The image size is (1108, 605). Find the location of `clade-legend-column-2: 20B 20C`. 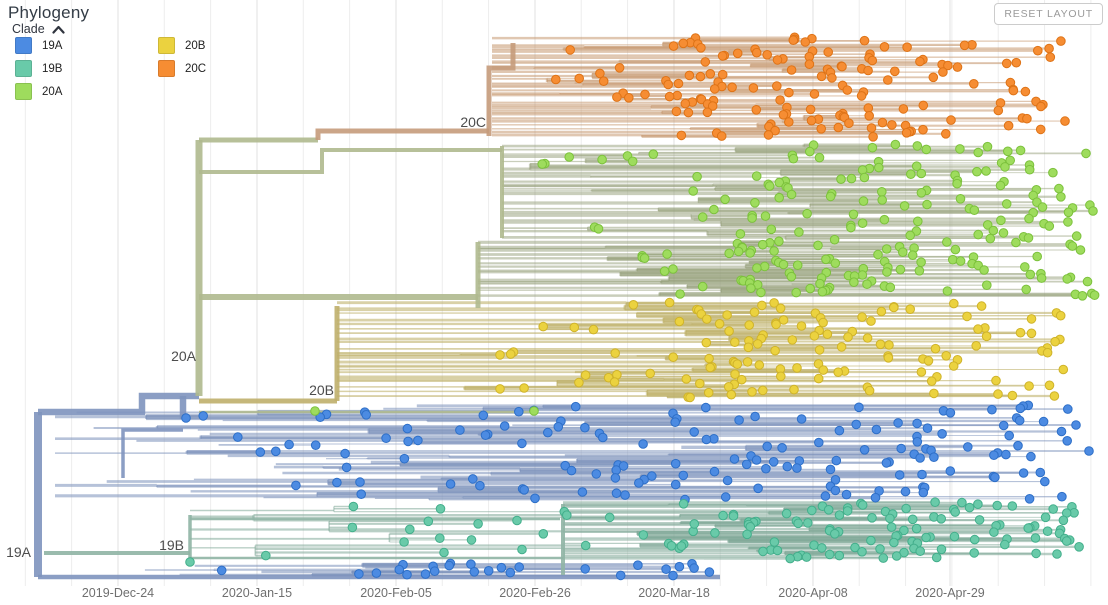

clade-legend-column-2: 20B 20C is located at coordinates (182, 57).